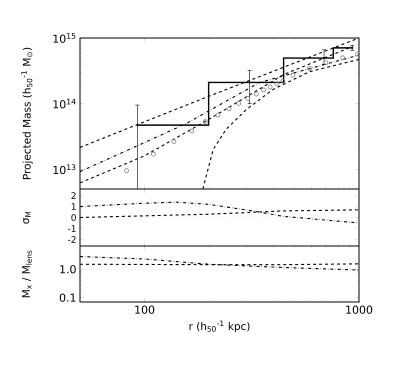  What do you see at coordinates (68, 297) in the screenshot?
I see `y-tick-label: 0.1` at bounding box center [68, 297].